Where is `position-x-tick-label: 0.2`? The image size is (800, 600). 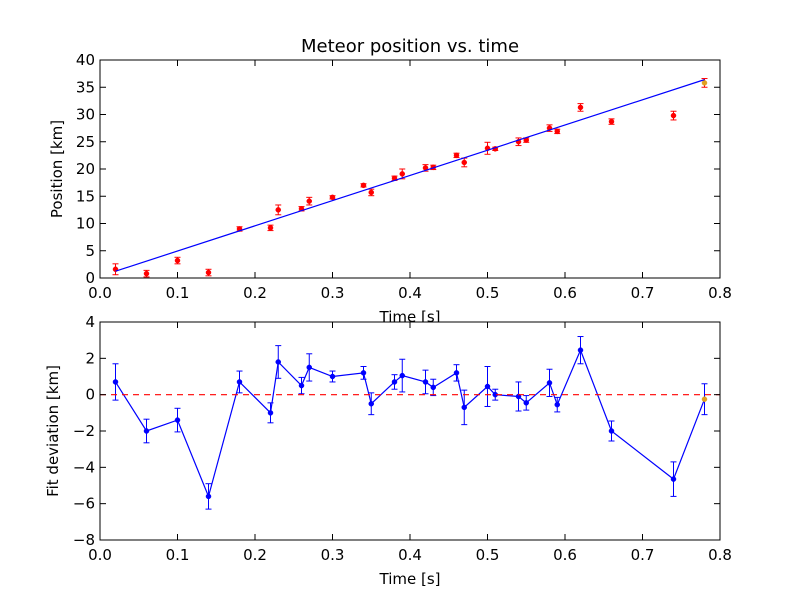 position-x-tick-label: 0.2 is located at coordinates (255, 293).